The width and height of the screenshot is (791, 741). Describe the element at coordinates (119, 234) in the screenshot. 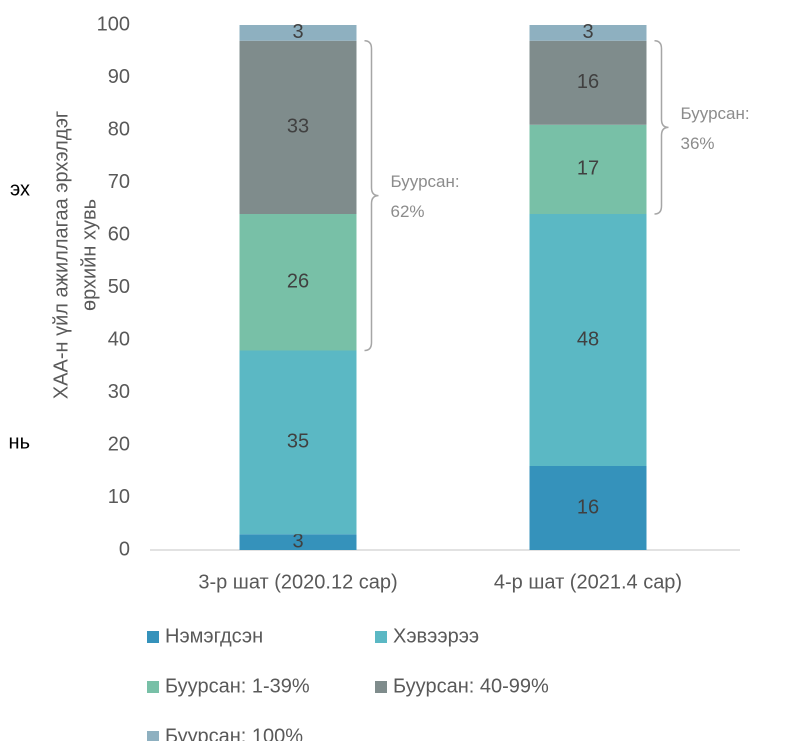

I see `y-tick-label: 60` at that location.